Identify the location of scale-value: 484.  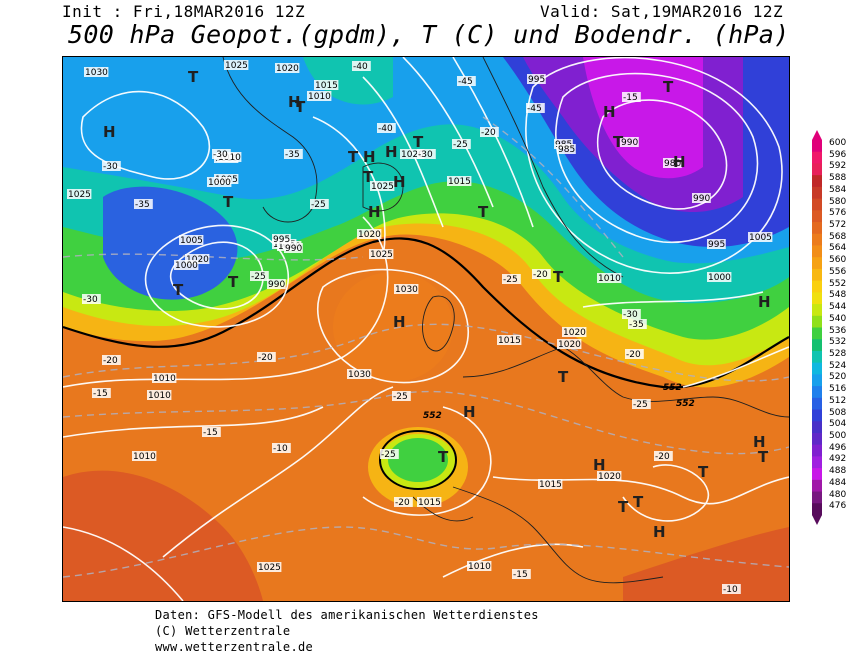
(838, 482).